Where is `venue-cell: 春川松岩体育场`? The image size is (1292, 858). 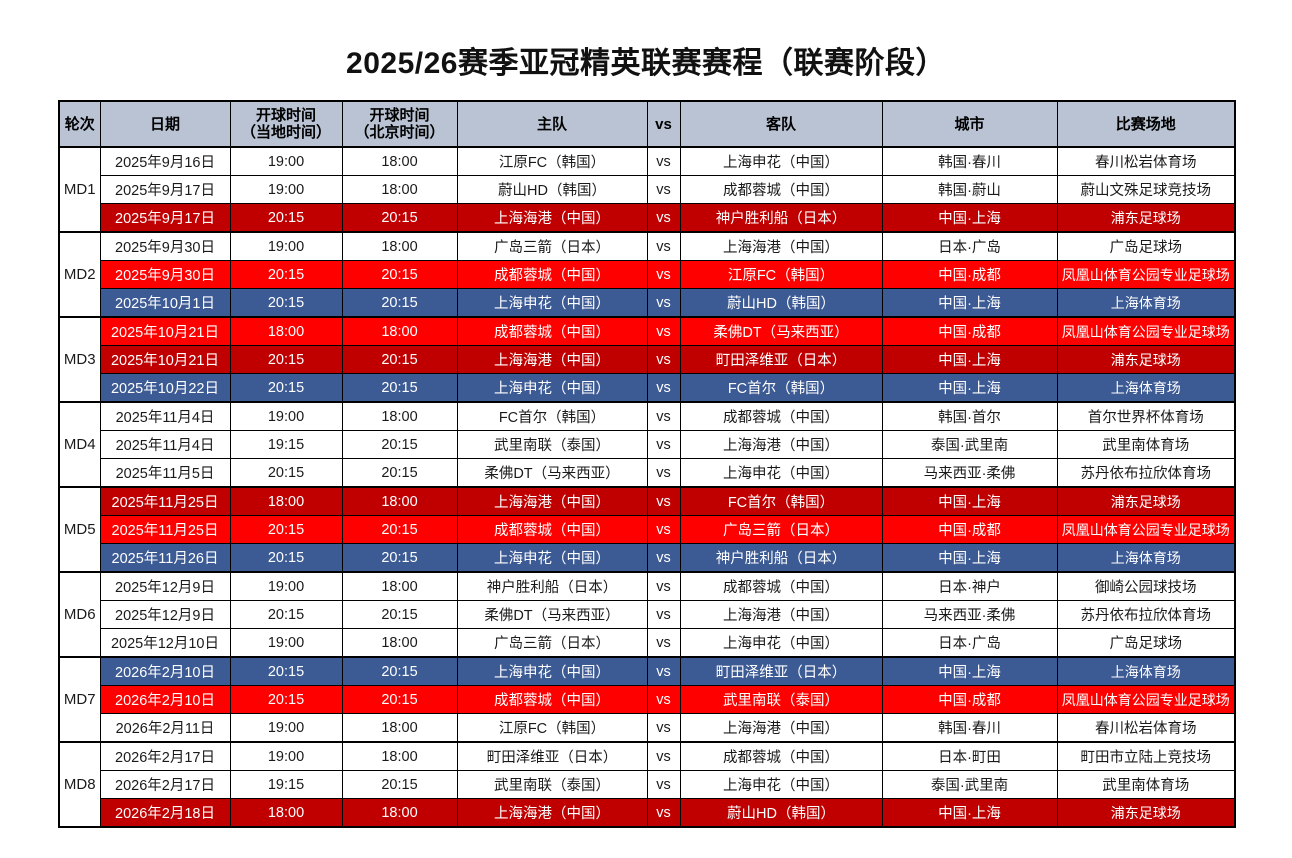 venue-cell: 春川松岩体育场 is located at coordinates (1146, 728).